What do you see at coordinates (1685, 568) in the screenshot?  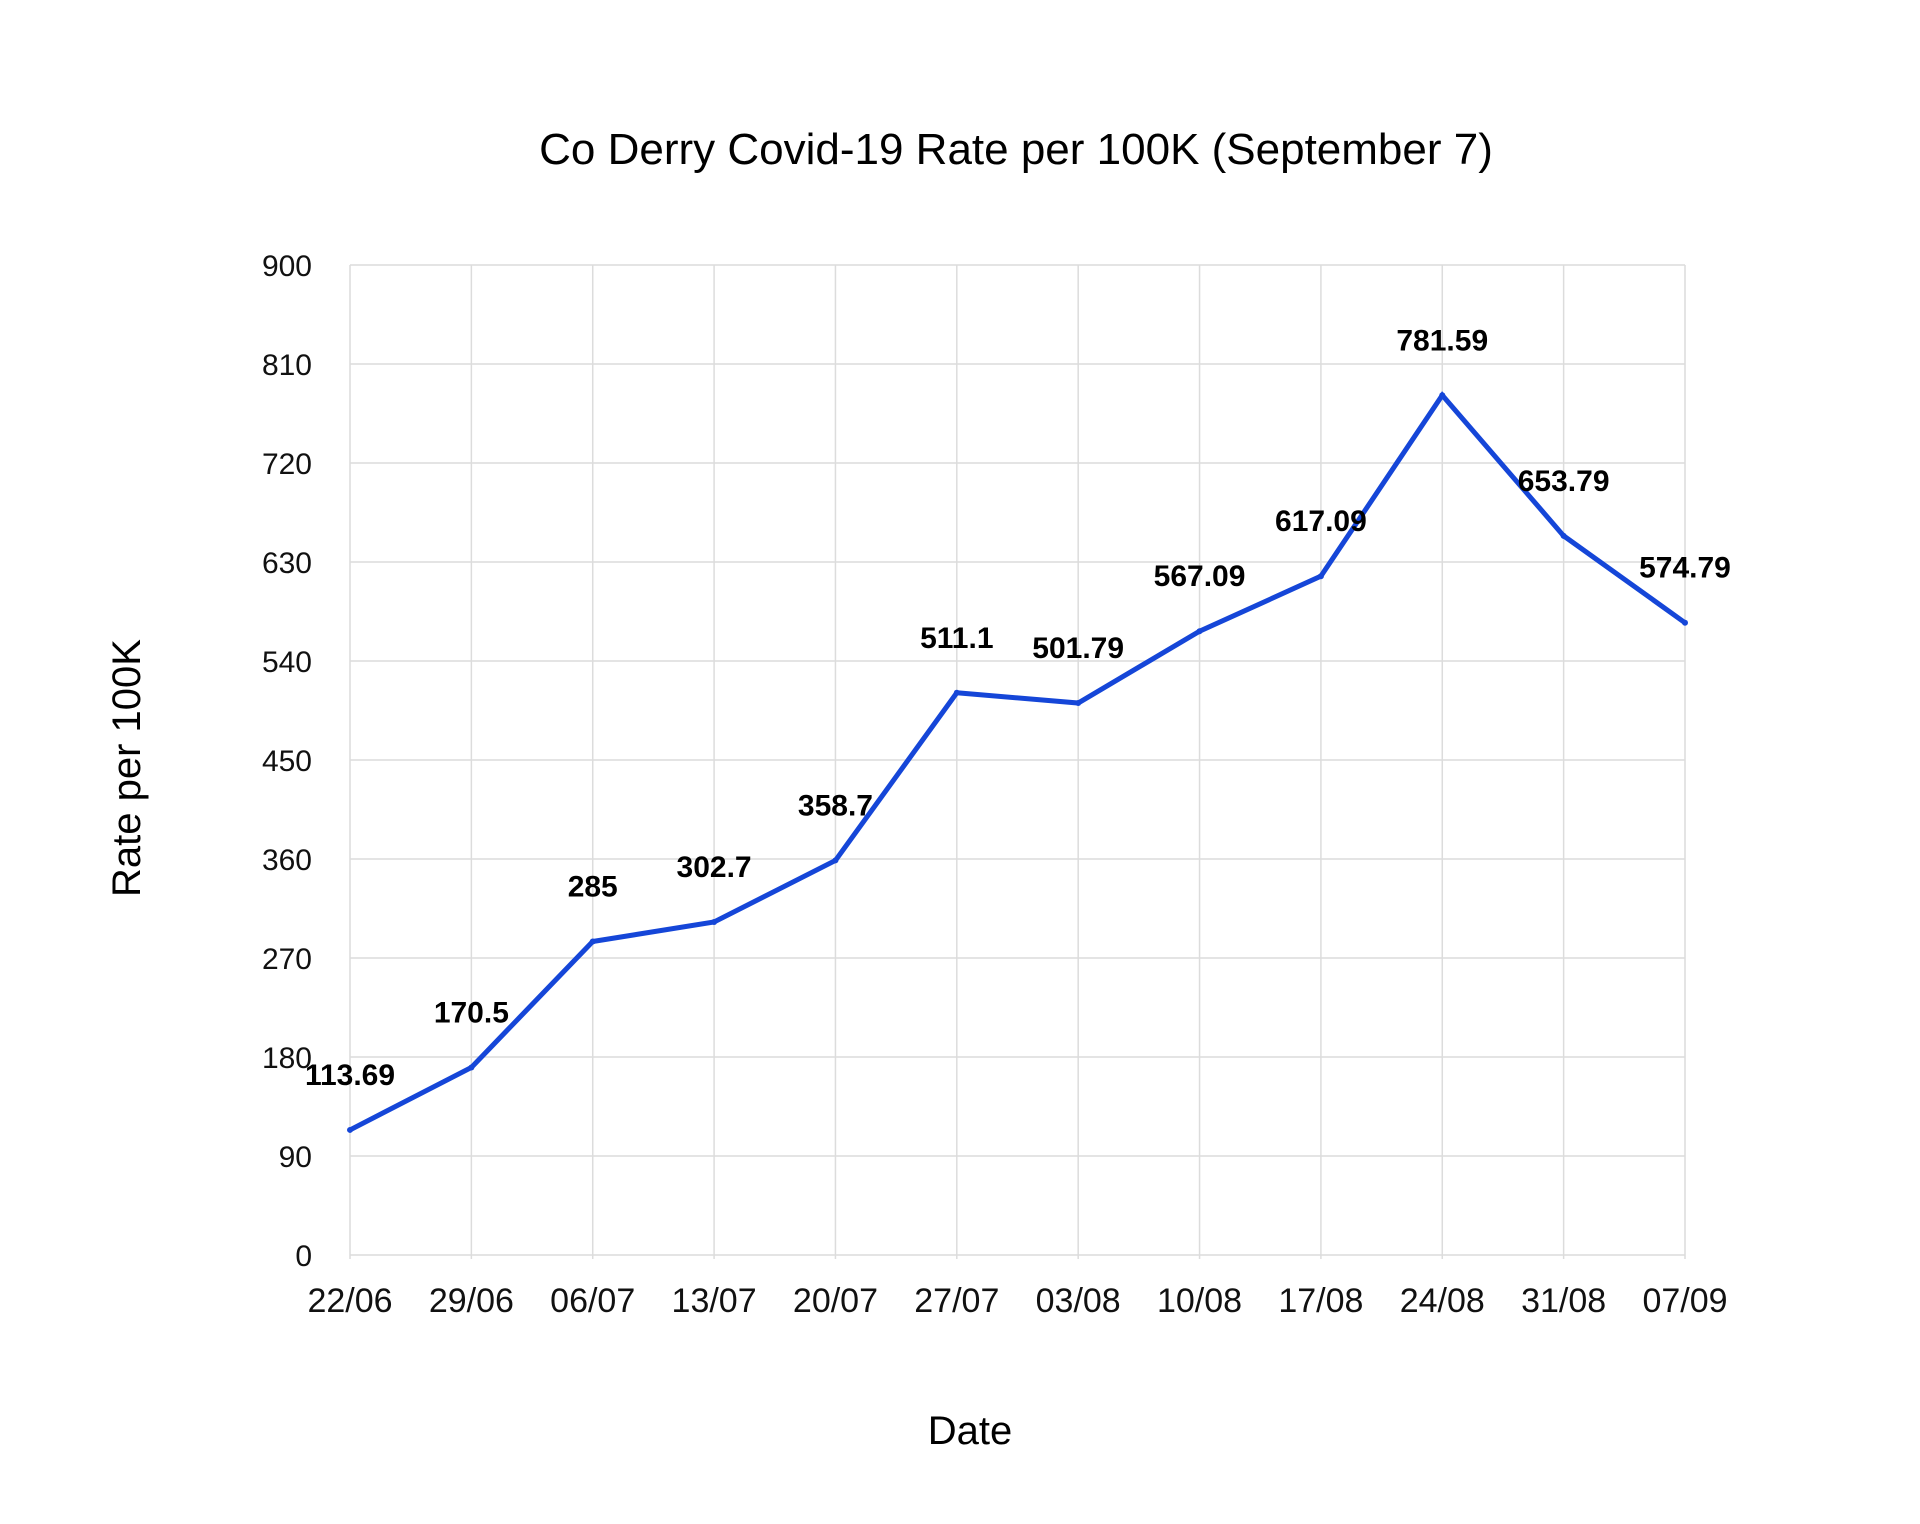 I see `data-label: 574.79` at bounding box center [1685, 568].